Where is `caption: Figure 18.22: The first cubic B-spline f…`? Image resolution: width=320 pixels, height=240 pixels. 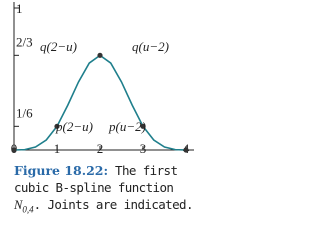
caption: Figure 18.22: The first cubic B-spline f… is located at coordinates (105, 190).